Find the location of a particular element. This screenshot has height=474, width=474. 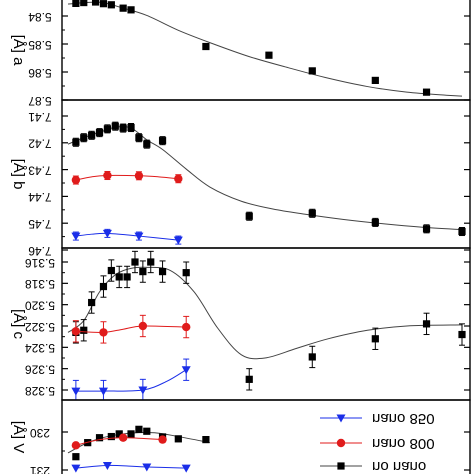

y-axis-label: [Å] b is located at coordinates (18, 174).